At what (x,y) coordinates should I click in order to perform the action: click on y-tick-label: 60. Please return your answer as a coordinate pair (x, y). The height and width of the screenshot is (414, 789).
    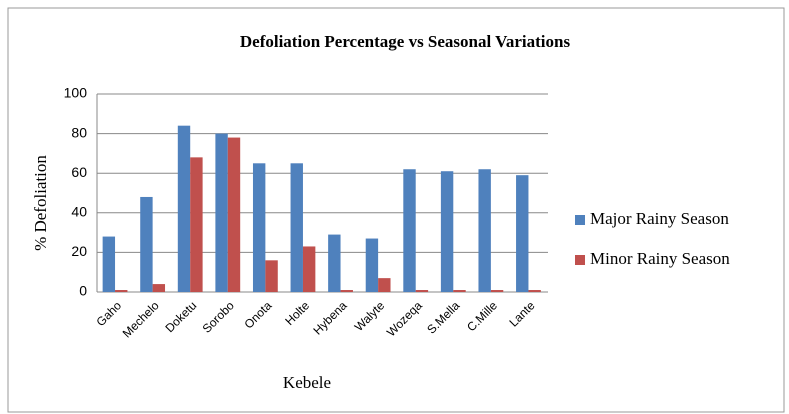
    Looking at the image, I should click on (79, 172).